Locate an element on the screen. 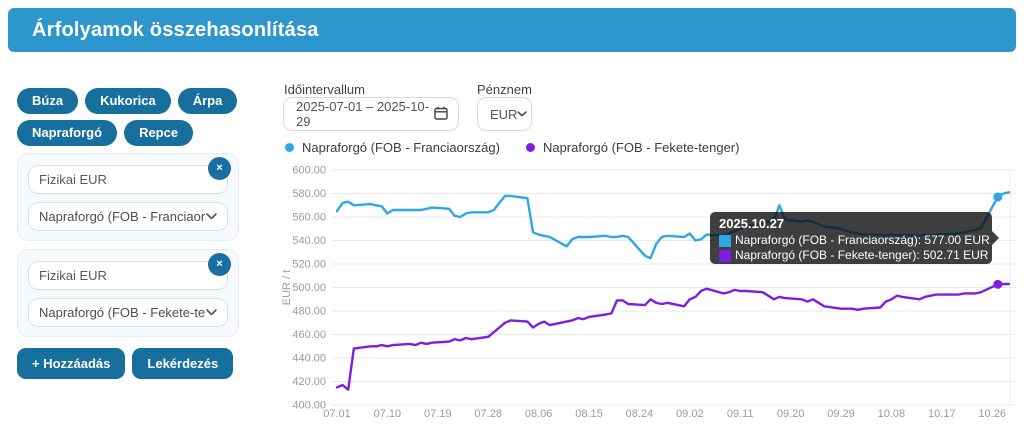 The width and height of the screenshot is (1024, 428). svg-text: 420.00 is located at coordinates (309, 382).